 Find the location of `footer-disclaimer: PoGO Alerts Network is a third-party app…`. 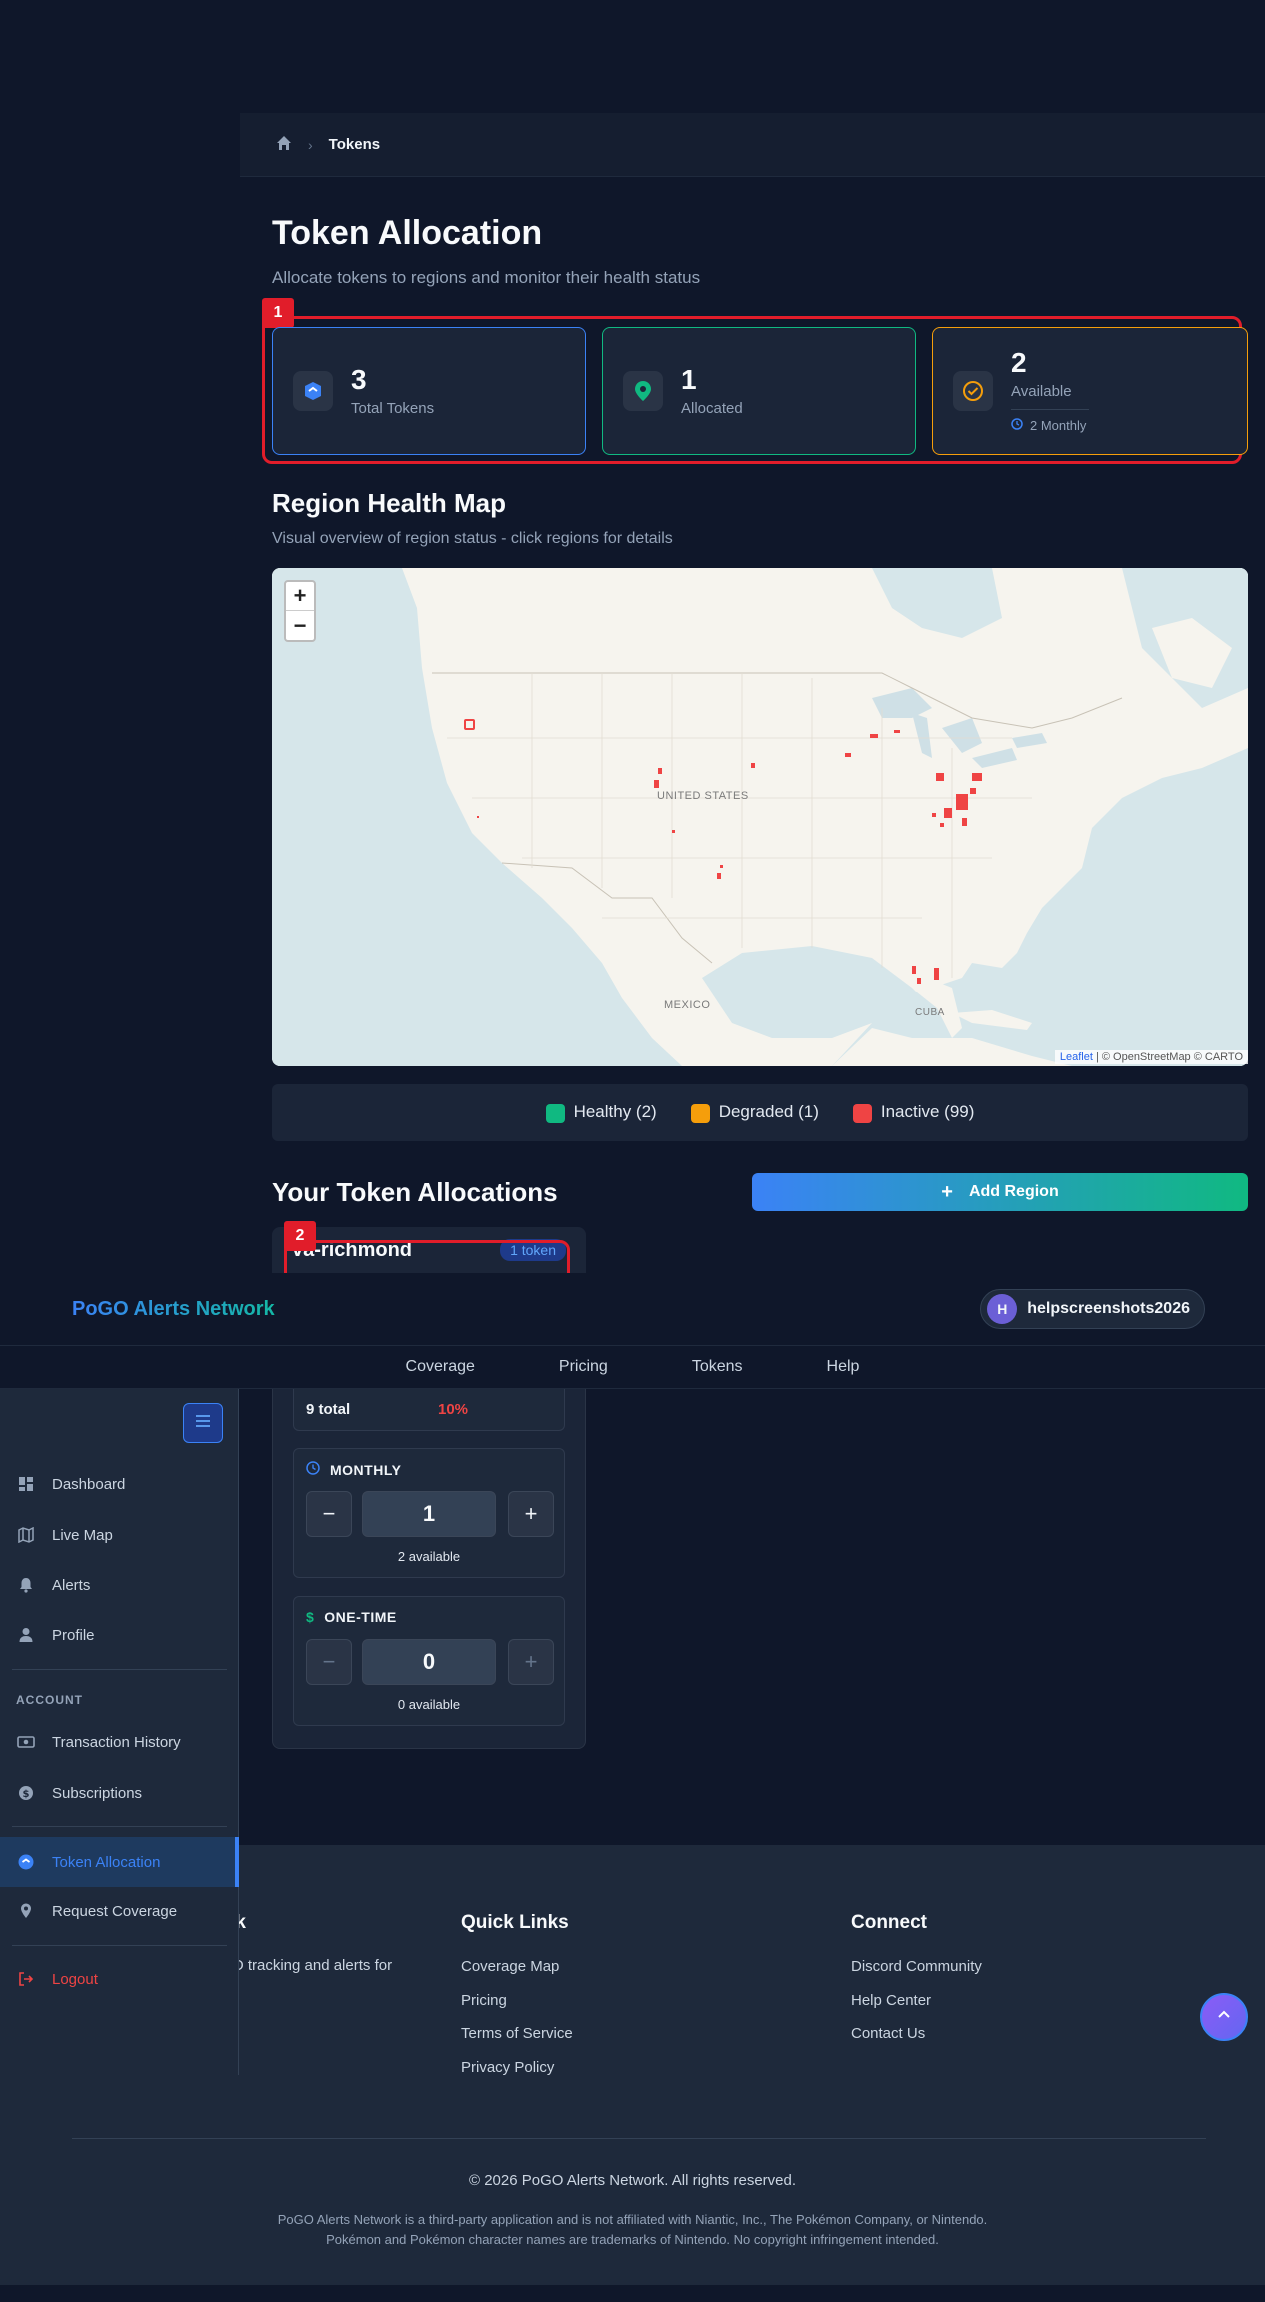

footer-disclaimer: PoGO Alerts Network is a third-party app… is located at coordinates (632, 2230).